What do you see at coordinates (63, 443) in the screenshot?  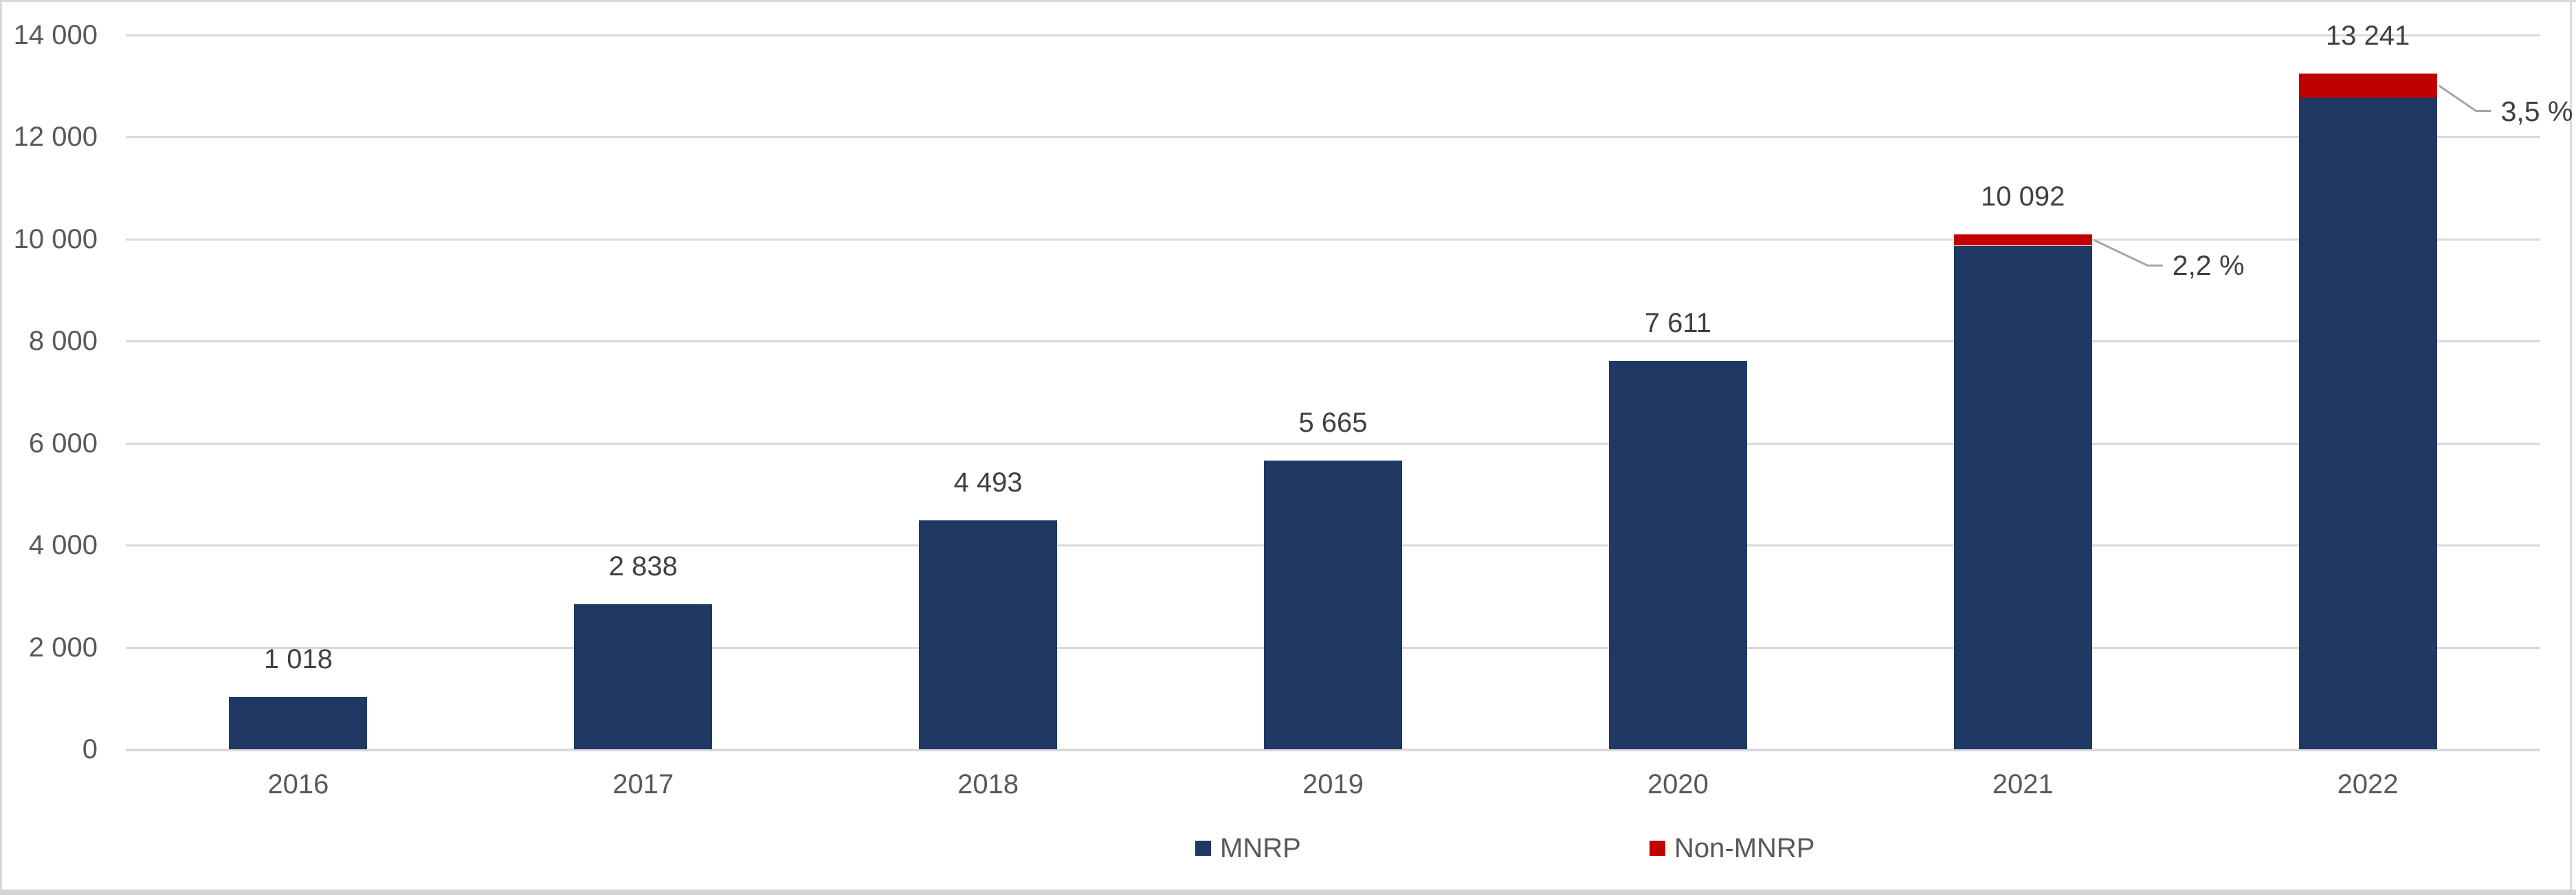 I see `y-tick-label: 6 000` at bounding box center [63, 443].